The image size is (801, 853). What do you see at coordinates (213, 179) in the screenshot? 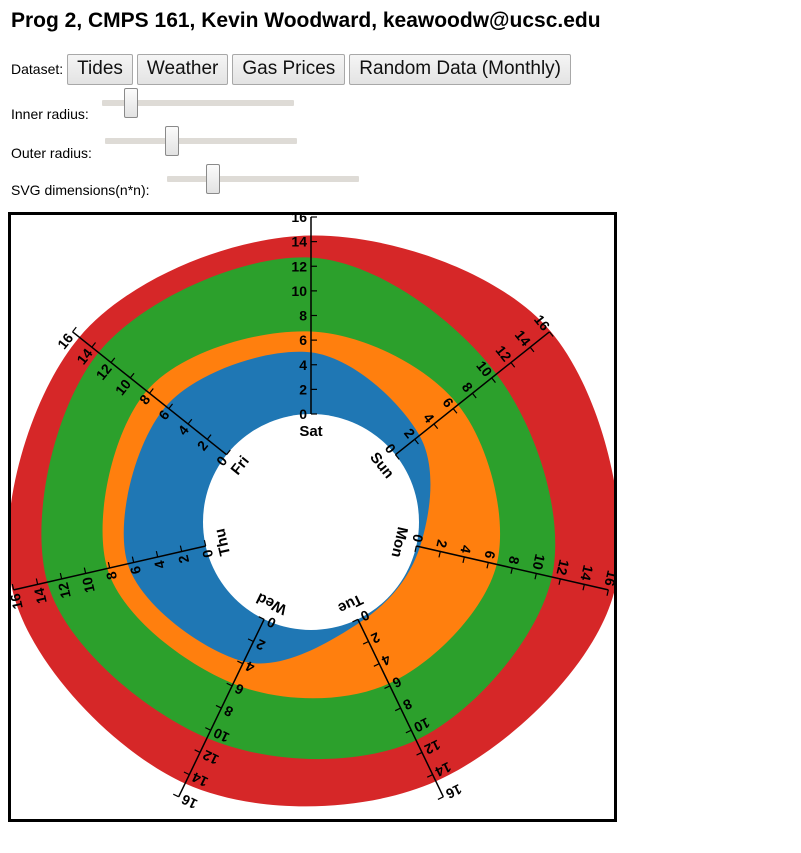
I see `svg-dimensions-slider-thumb` at bounding box center [213, 179].